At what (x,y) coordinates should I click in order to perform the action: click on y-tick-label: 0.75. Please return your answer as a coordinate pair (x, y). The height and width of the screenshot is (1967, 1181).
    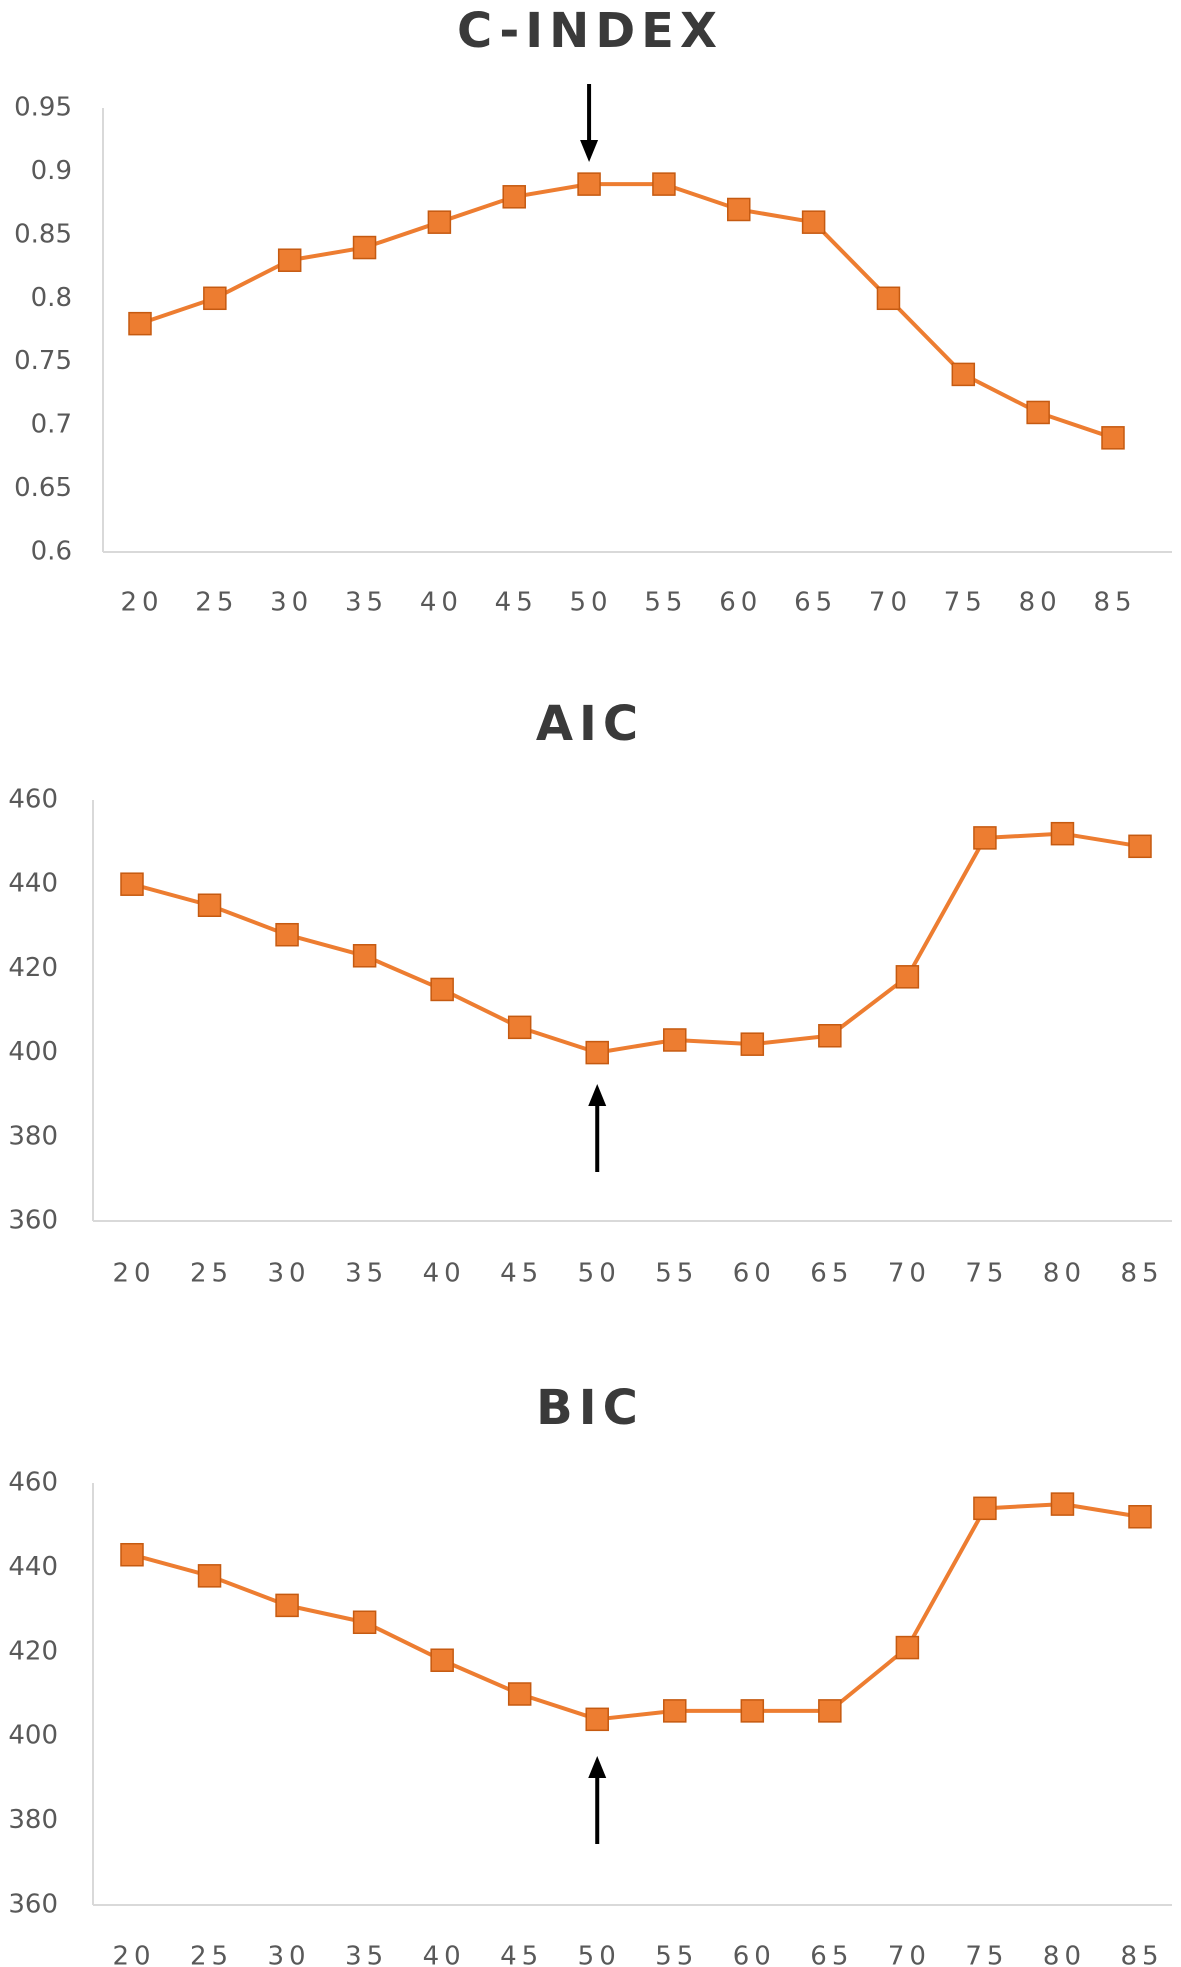
    Looking at the image, I should click on (43, 361).